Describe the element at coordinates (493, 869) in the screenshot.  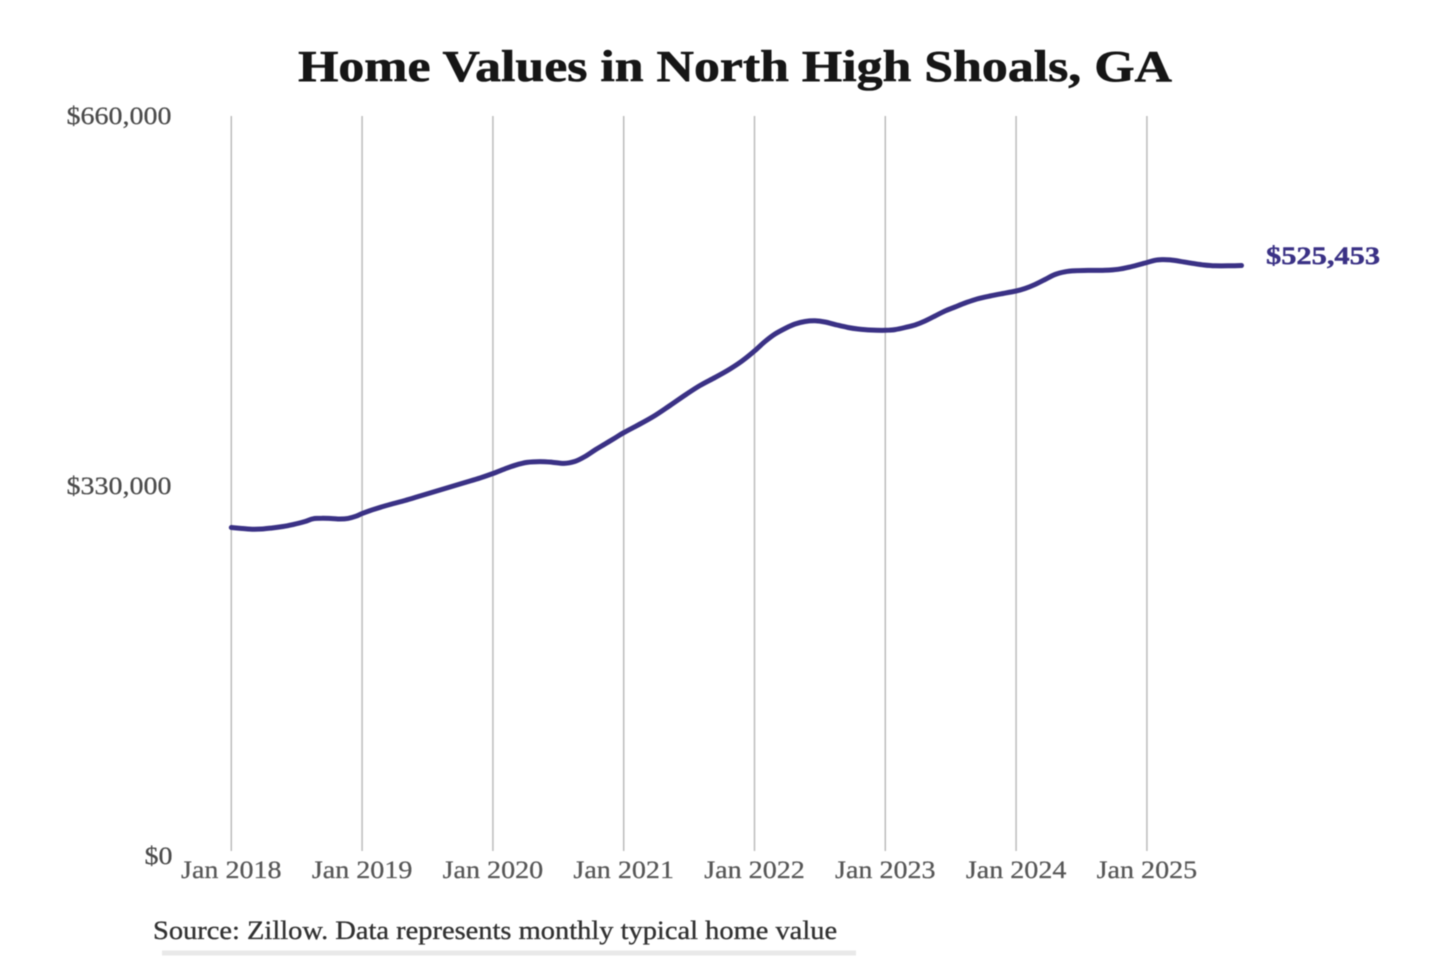
I see `svg-text: Jan 2020` at that location.